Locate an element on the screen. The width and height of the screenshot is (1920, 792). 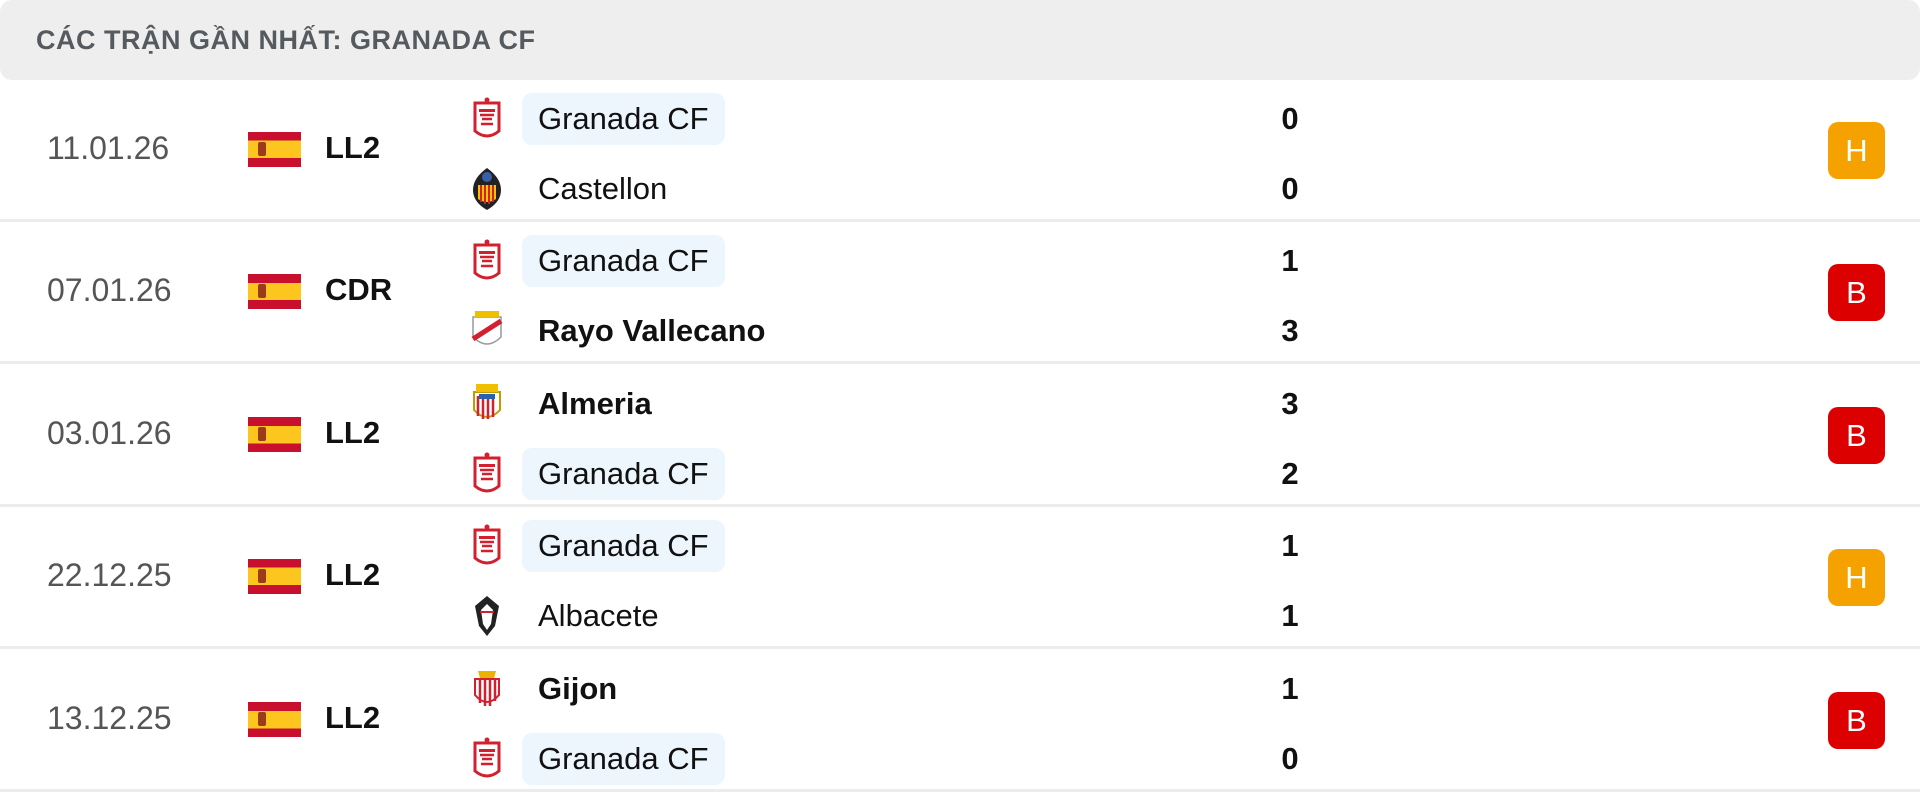
league-code: CDR is located at coordinates (359, 290).